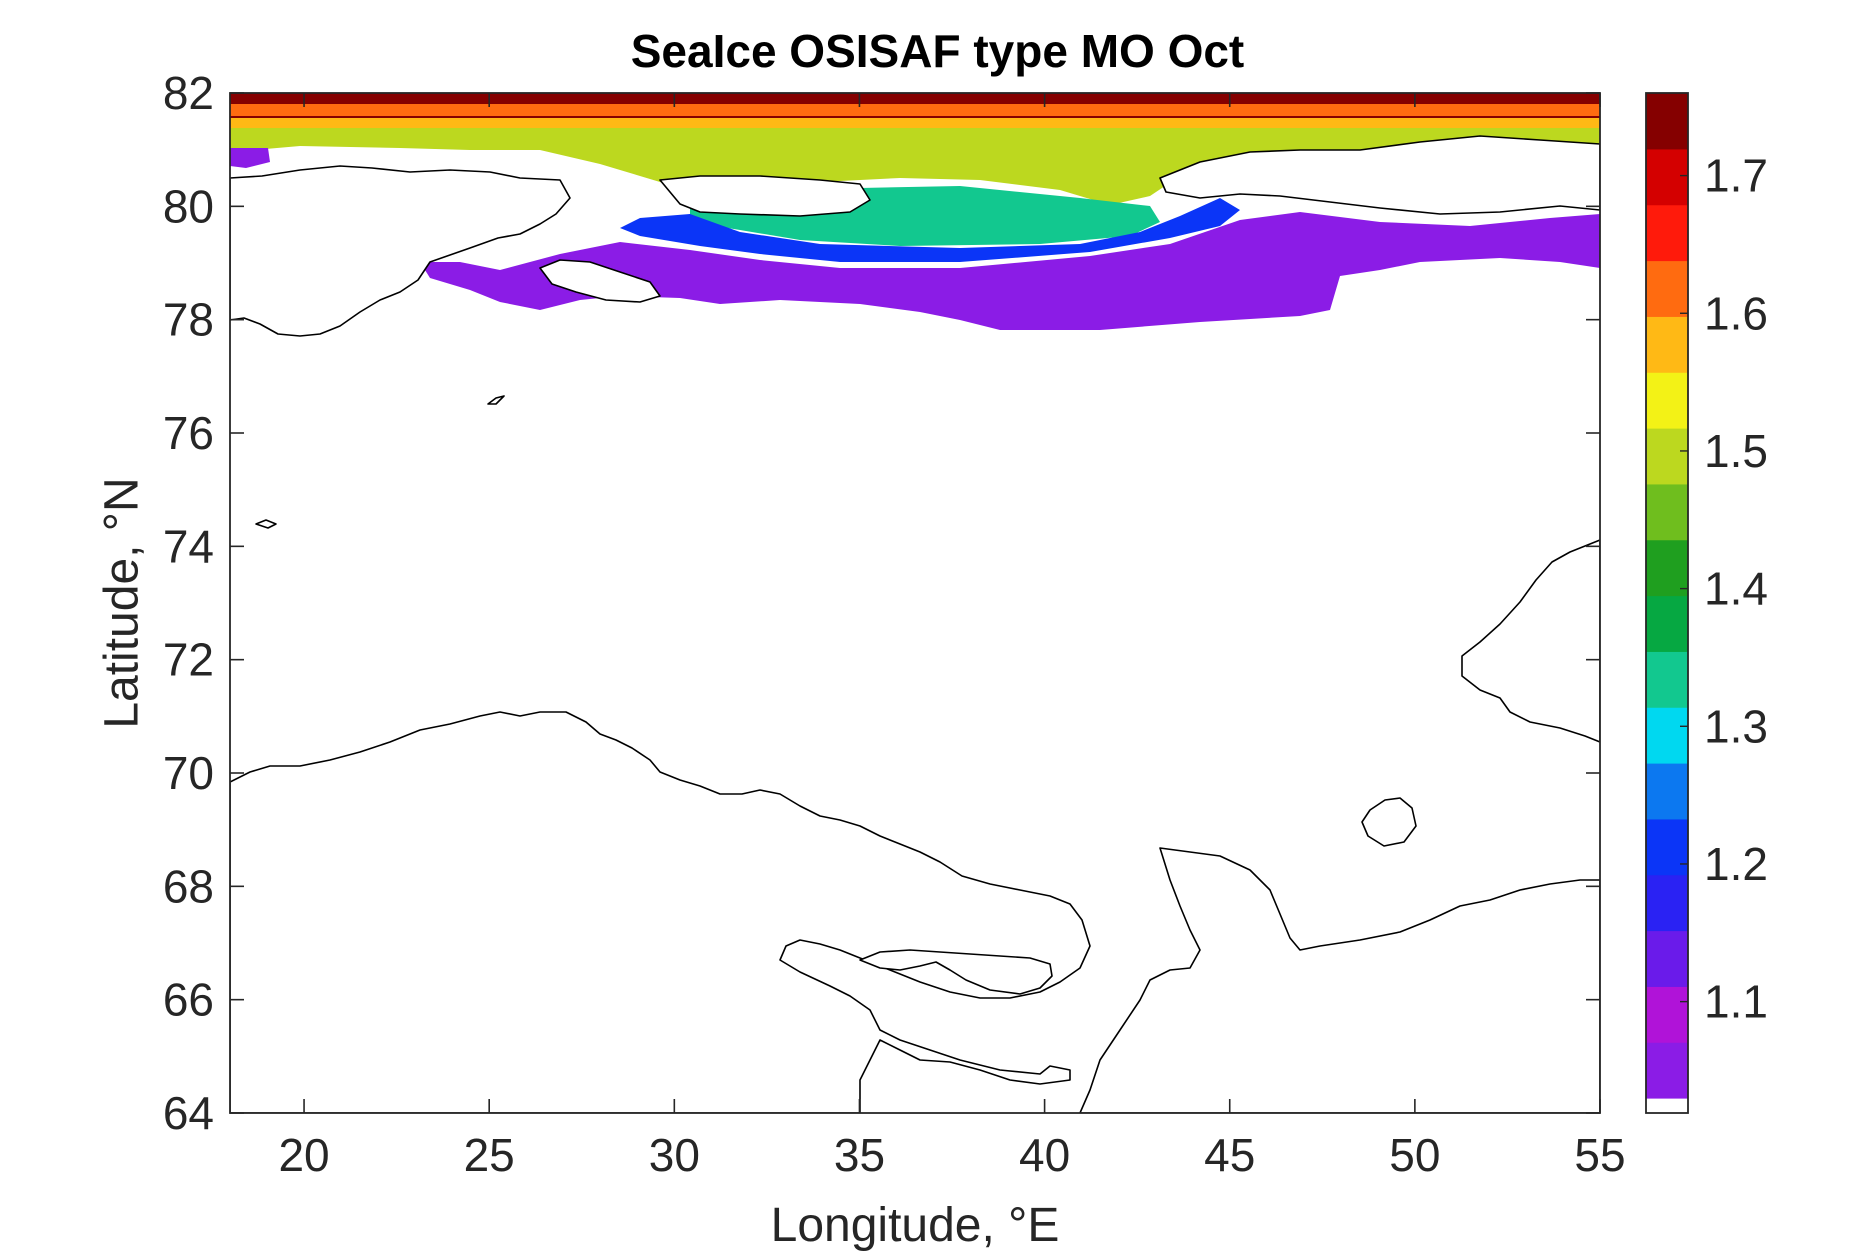 This screenshot has height=1253, width=1875. What do you see at coordinates (489, 1155) in the screenshot?
I see `x-tick-label: 25` at bounding box center [489, 1155].